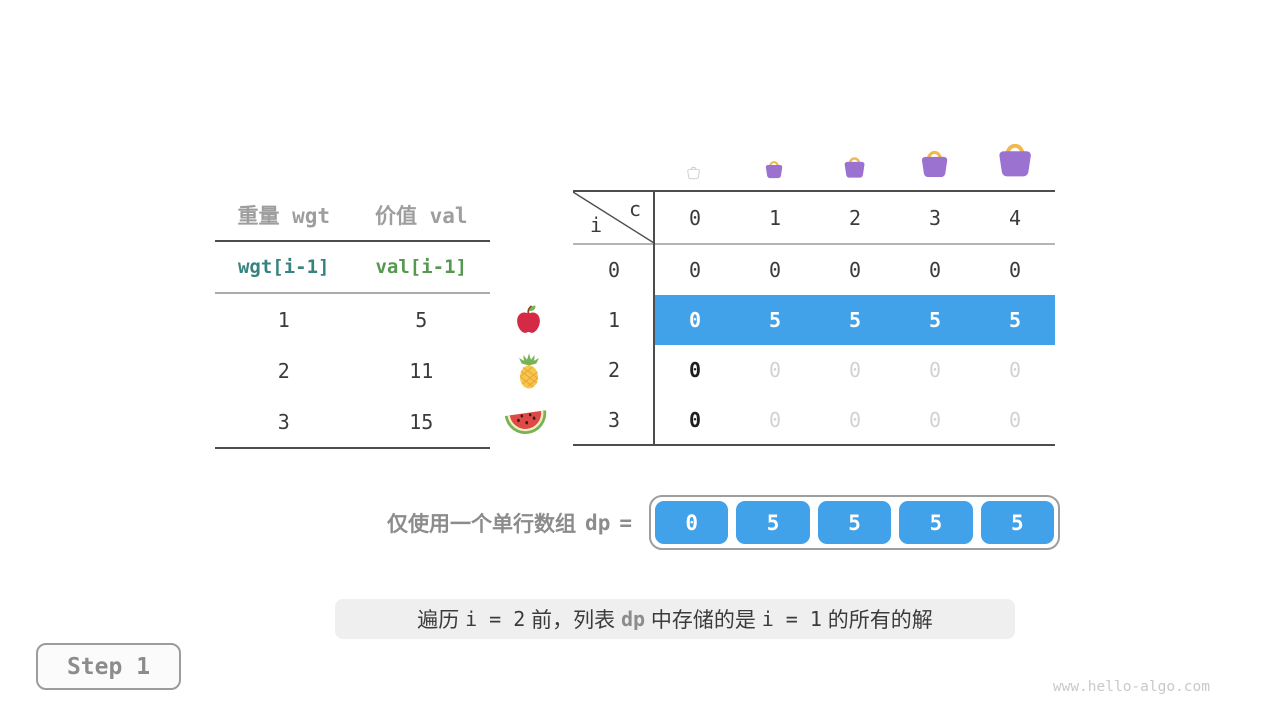  Describe the element at coordinates (482, 524) in the screenshot. I see `dp-array-label-text: 仅使用一个单行数组` at that location.